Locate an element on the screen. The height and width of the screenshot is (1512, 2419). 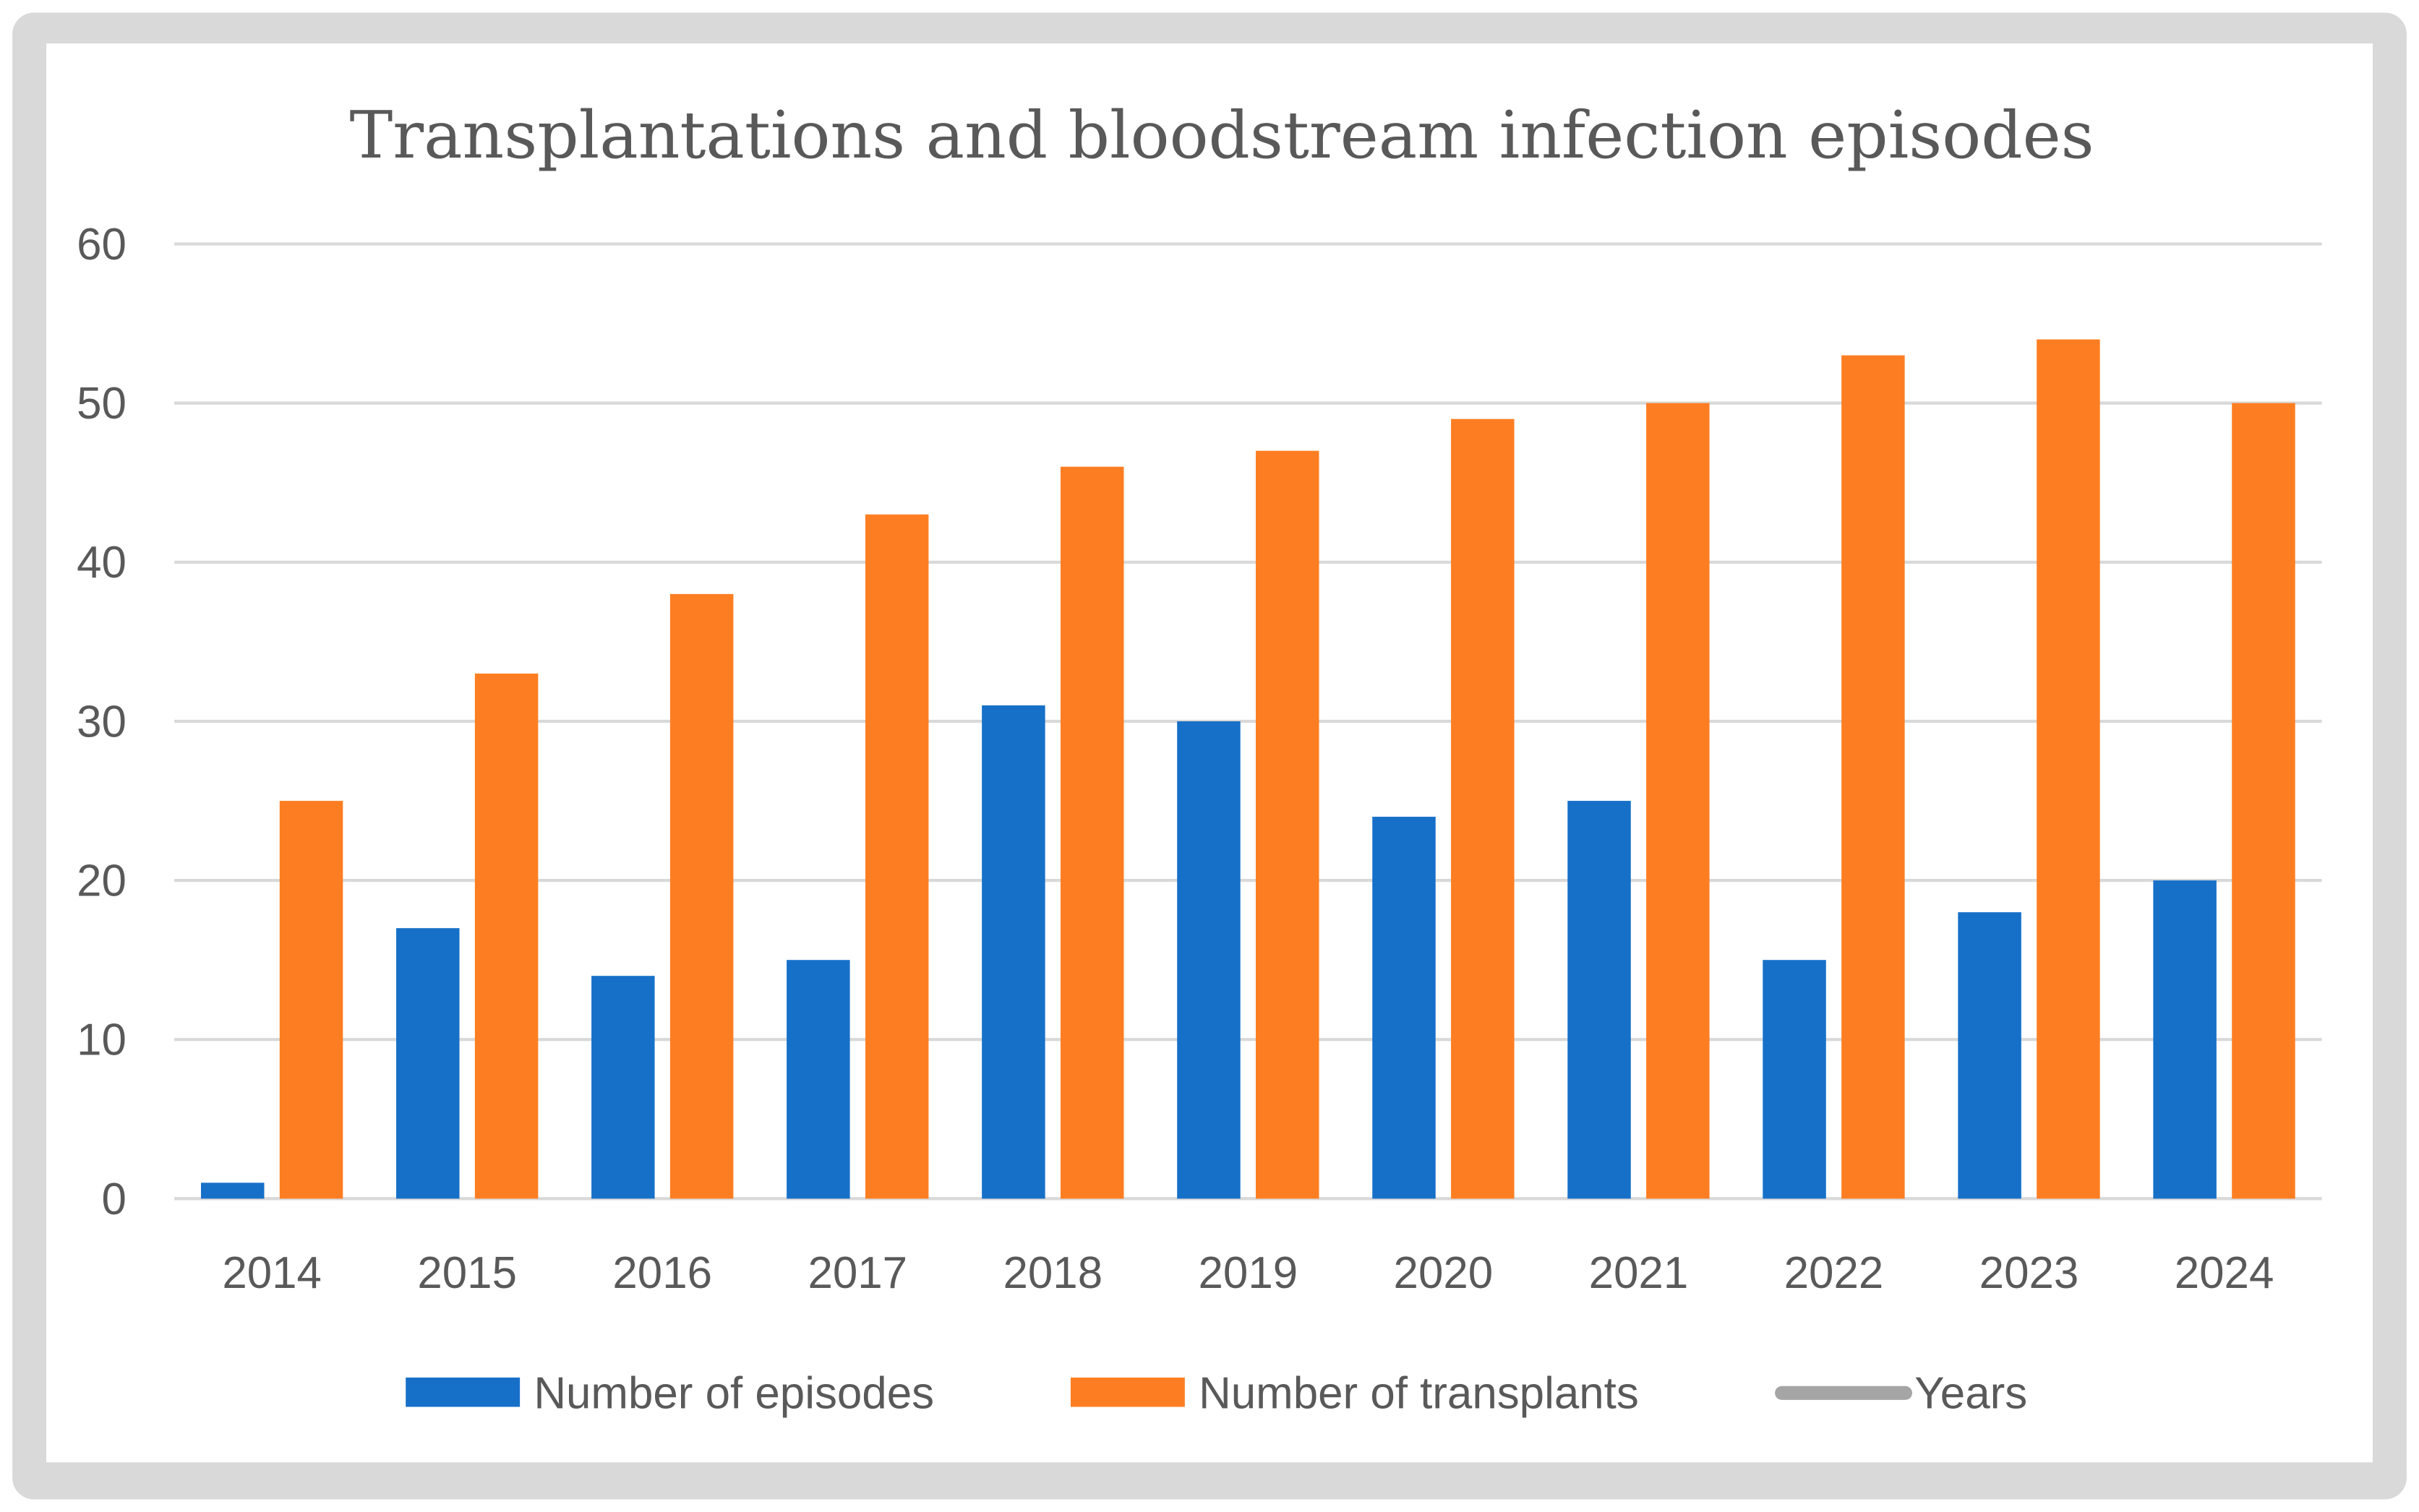
legend-transplants-label: Number of transplants is located at coordinates (1419, 1394).